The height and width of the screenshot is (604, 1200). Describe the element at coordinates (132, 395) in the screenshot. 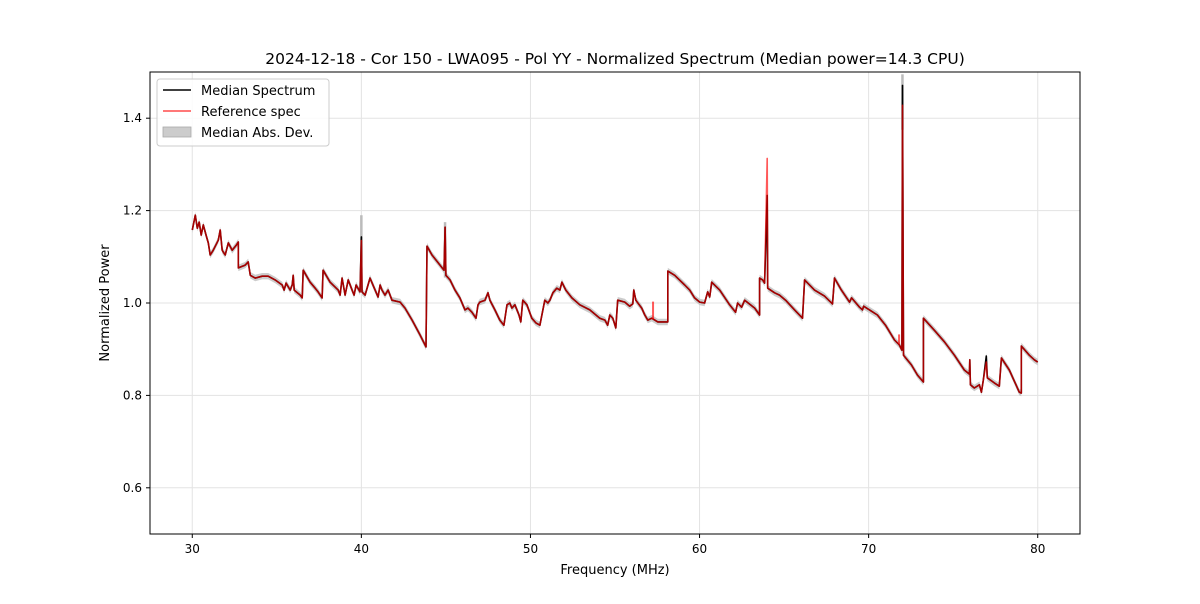

I see `y-tick-label: 0.8` at that location.